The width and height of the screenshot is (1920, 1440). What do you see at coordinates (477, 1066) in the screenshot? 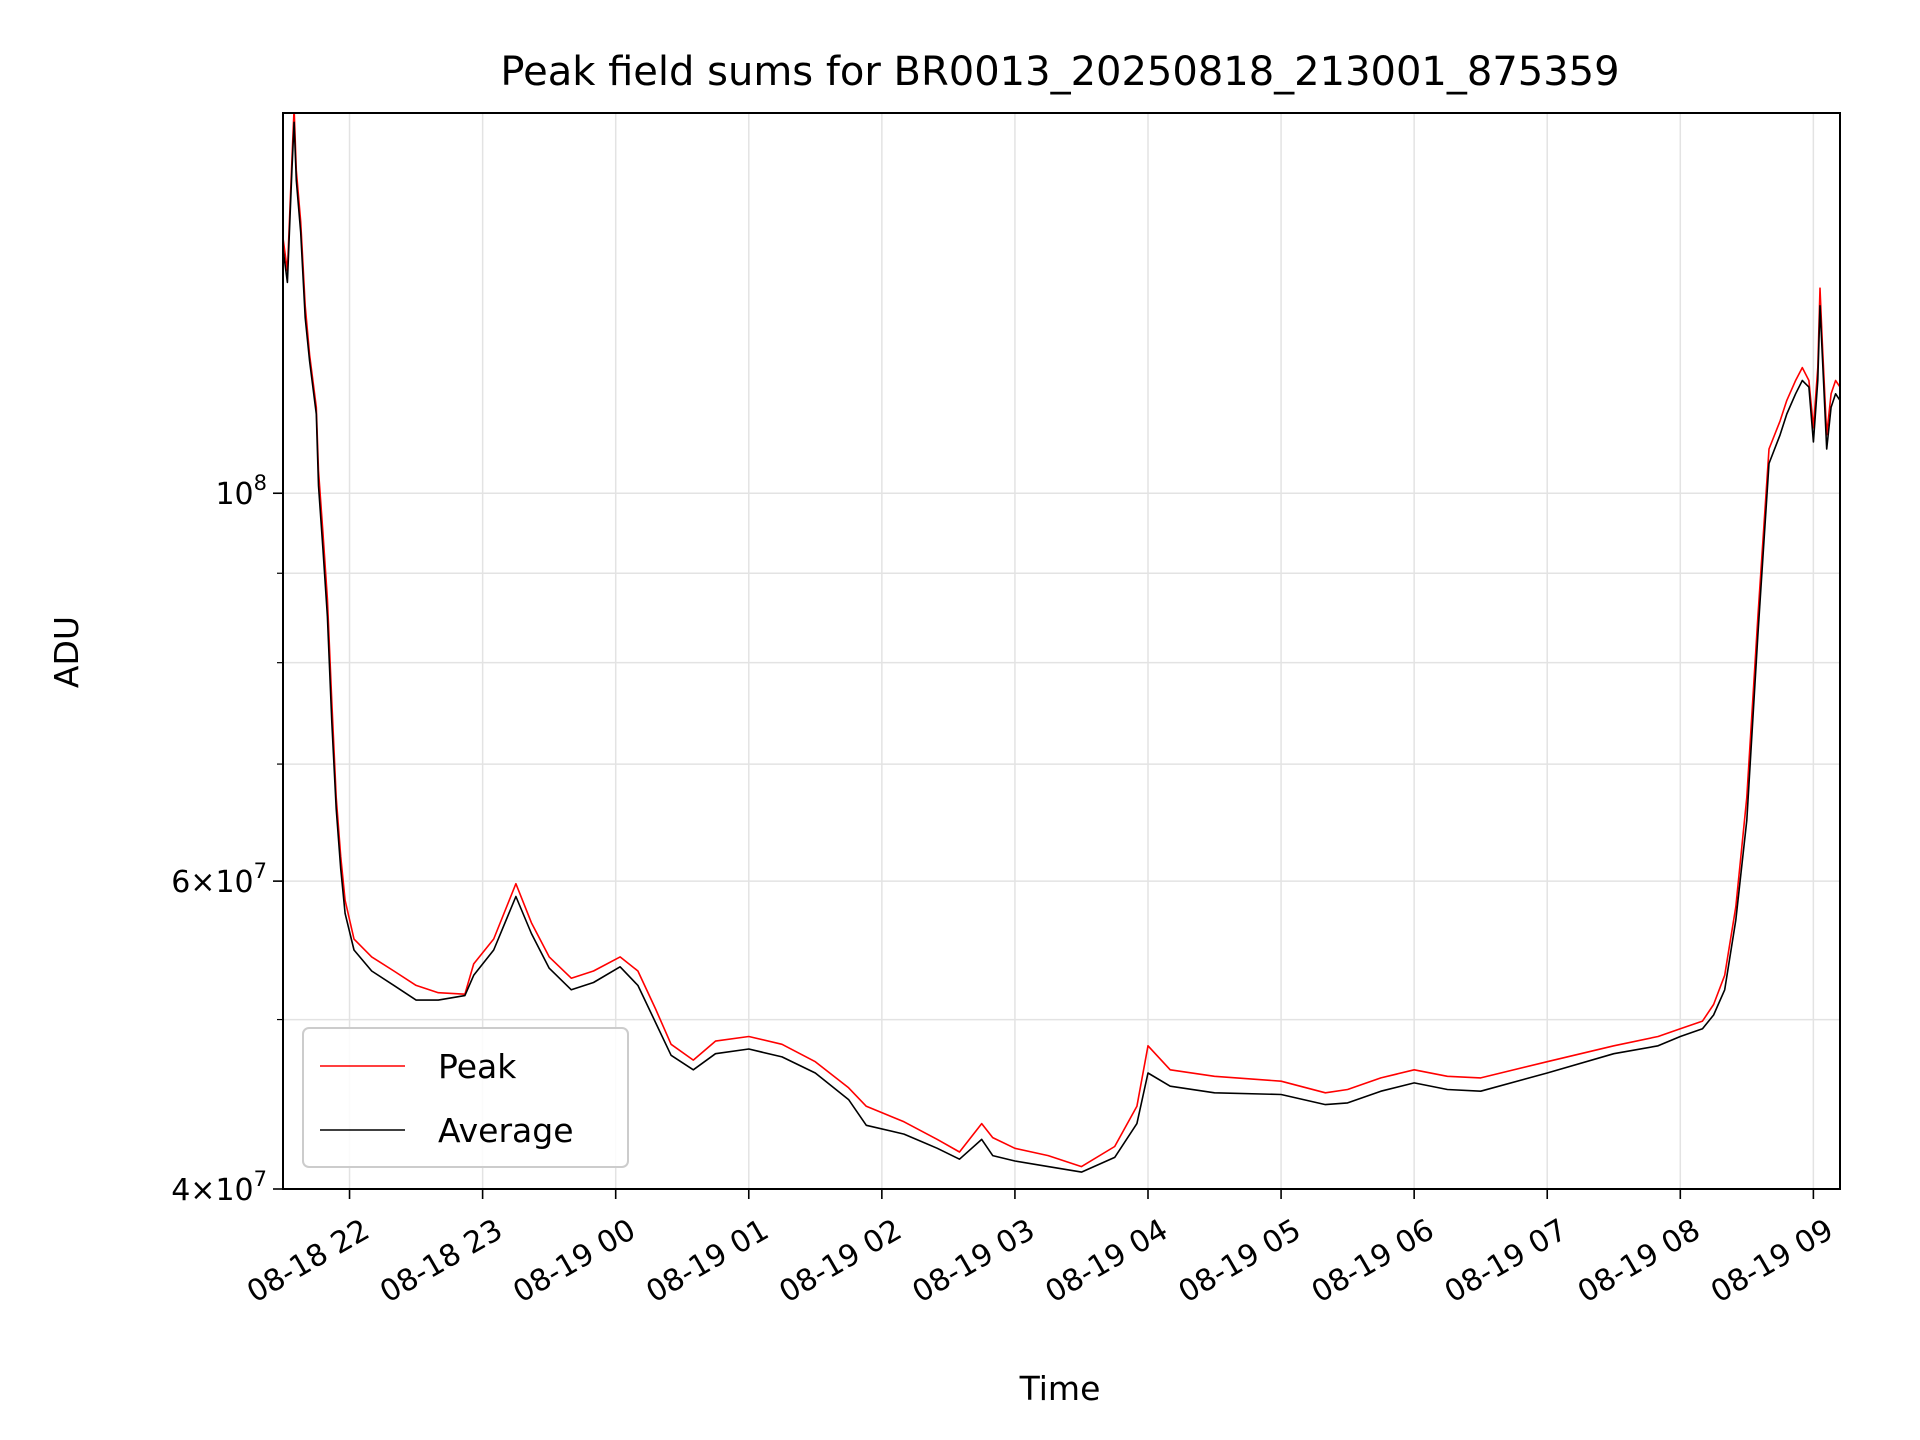
I see `legend-label-peak: Peak` at bounding box center [477, 1066].